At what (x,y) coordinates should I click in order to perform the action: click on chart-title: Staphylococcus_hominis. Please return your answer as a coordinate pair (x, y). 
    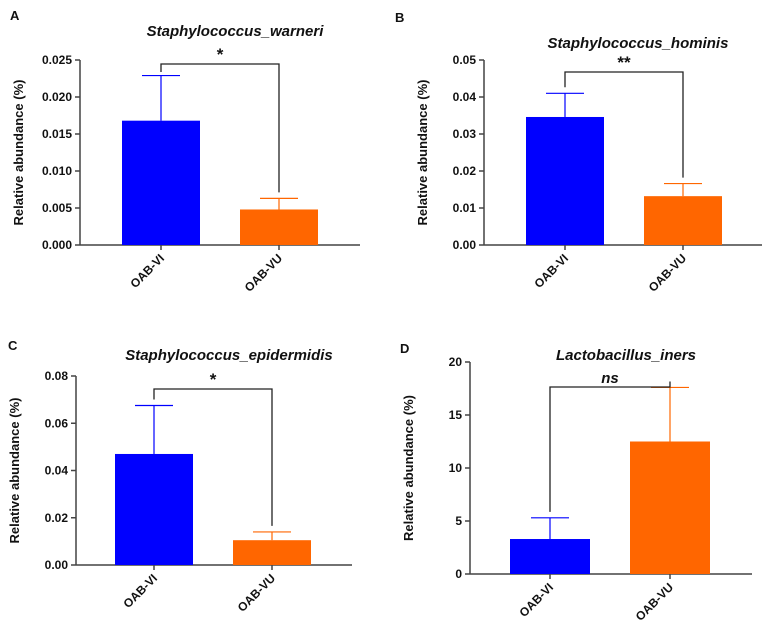
    Looking at the image, I should click on (638, 43).